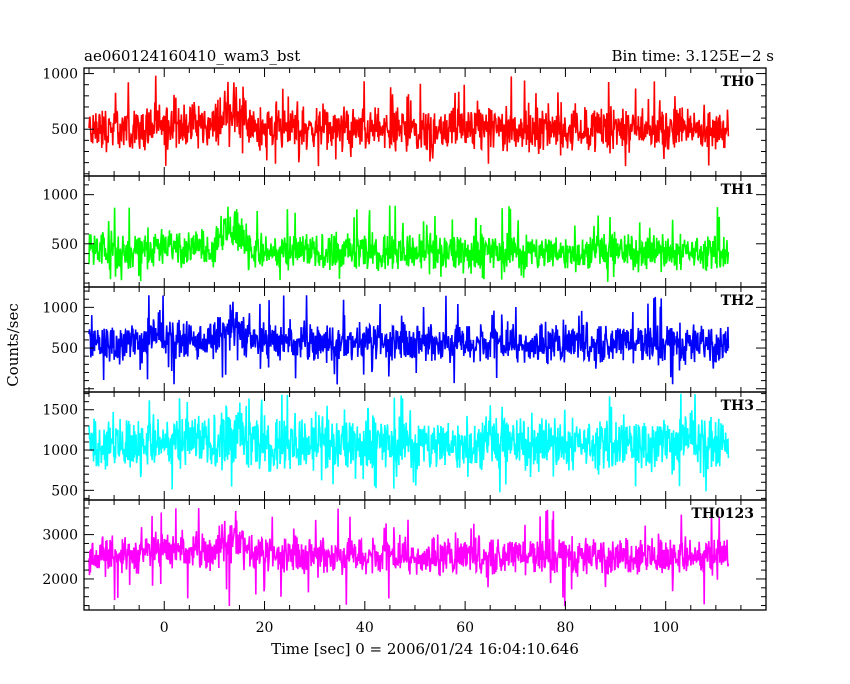 This screenshot has width=850, height=684. I want to click on chart-title: ae060124160410_wam3_bst, so click(192, 56).